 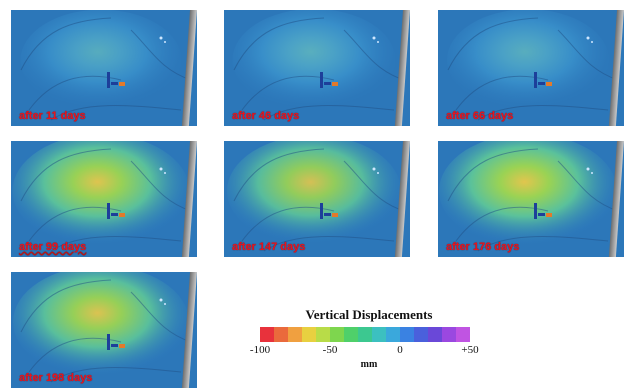 I want to click on displacement-panel: after 46 days, so click(x=317, y=68).